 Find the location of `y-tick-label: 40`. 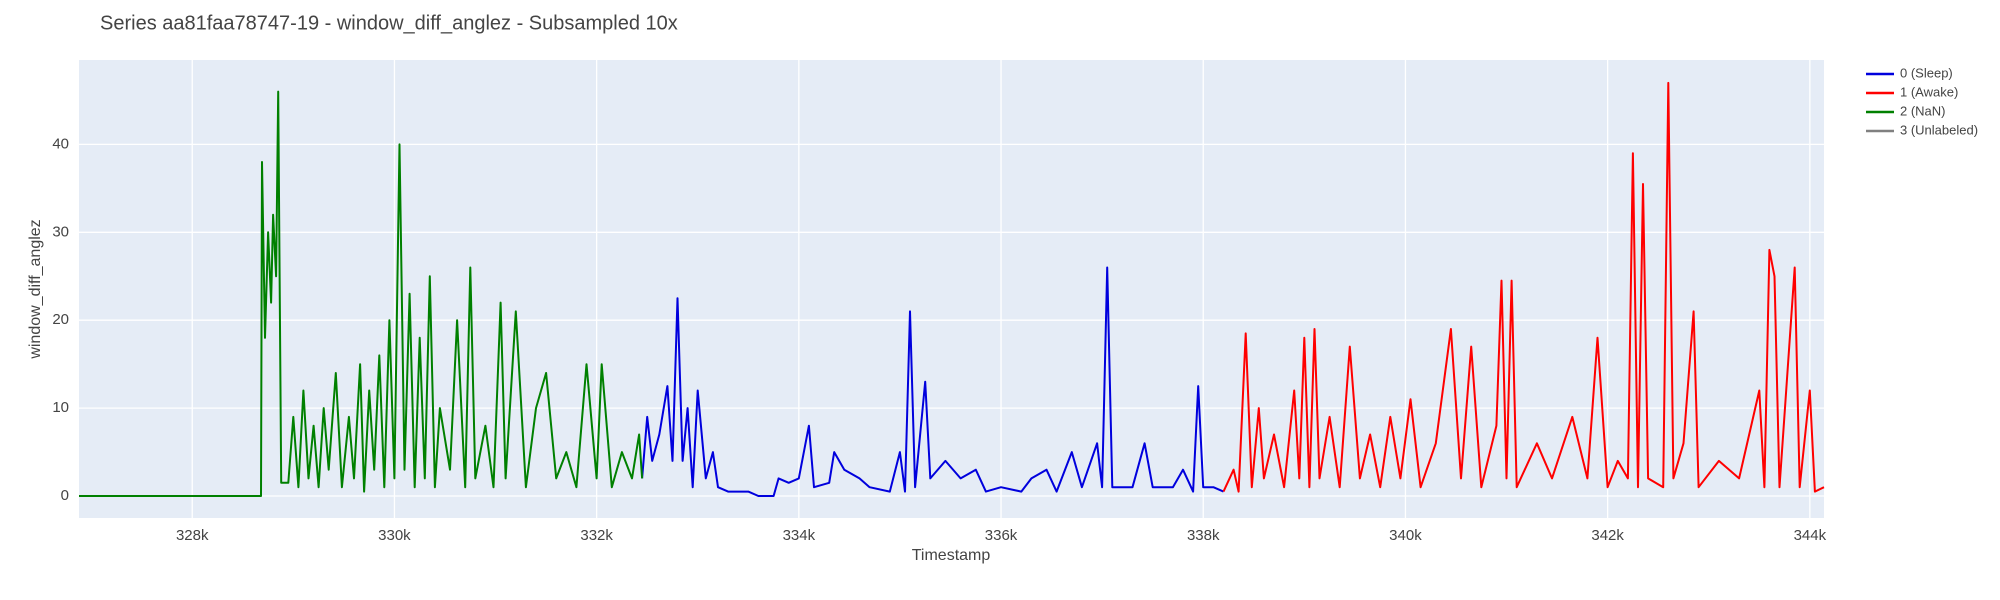

y-tick-label: 40 is located at coordinates (60, 143).